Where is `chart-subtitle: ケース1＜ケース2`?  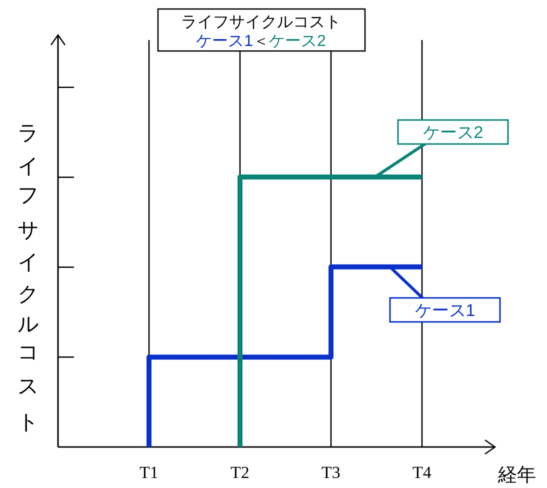
chart-subtitle: ケース1＜ケース2 is located at coordinates (261, 41).